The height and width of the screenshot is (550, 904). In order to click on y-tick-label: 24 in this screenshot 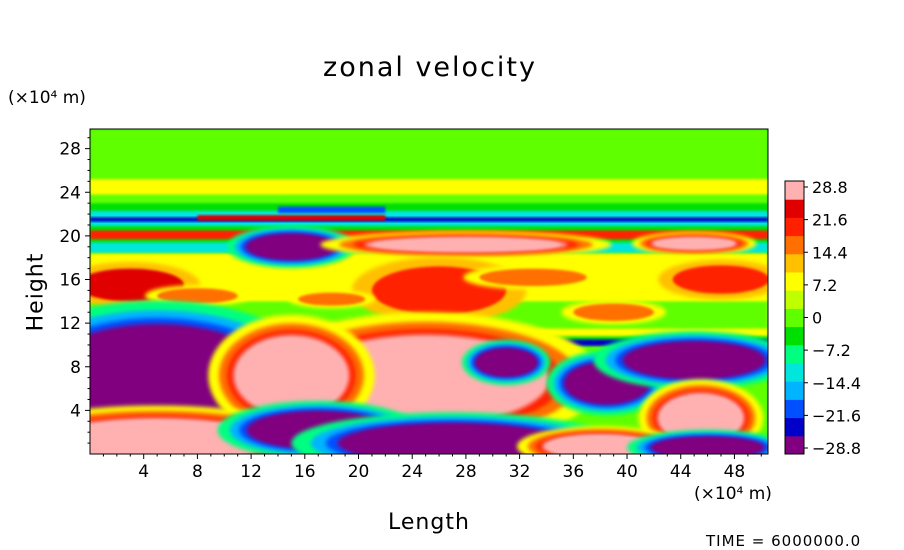, I will do `click(70, 193)`.